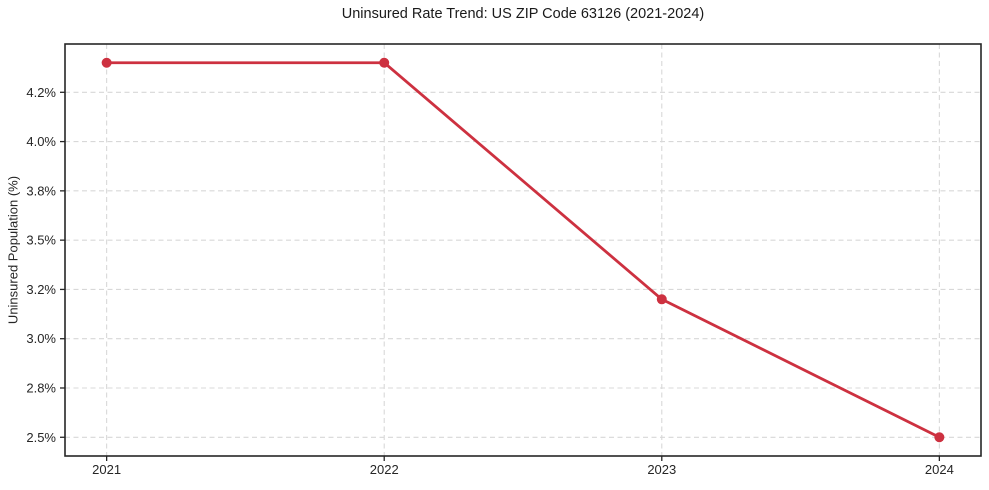  Describe the element at coordinates (939, 469) in the screenshot. I see `x-tick-label: 2024` at that location.